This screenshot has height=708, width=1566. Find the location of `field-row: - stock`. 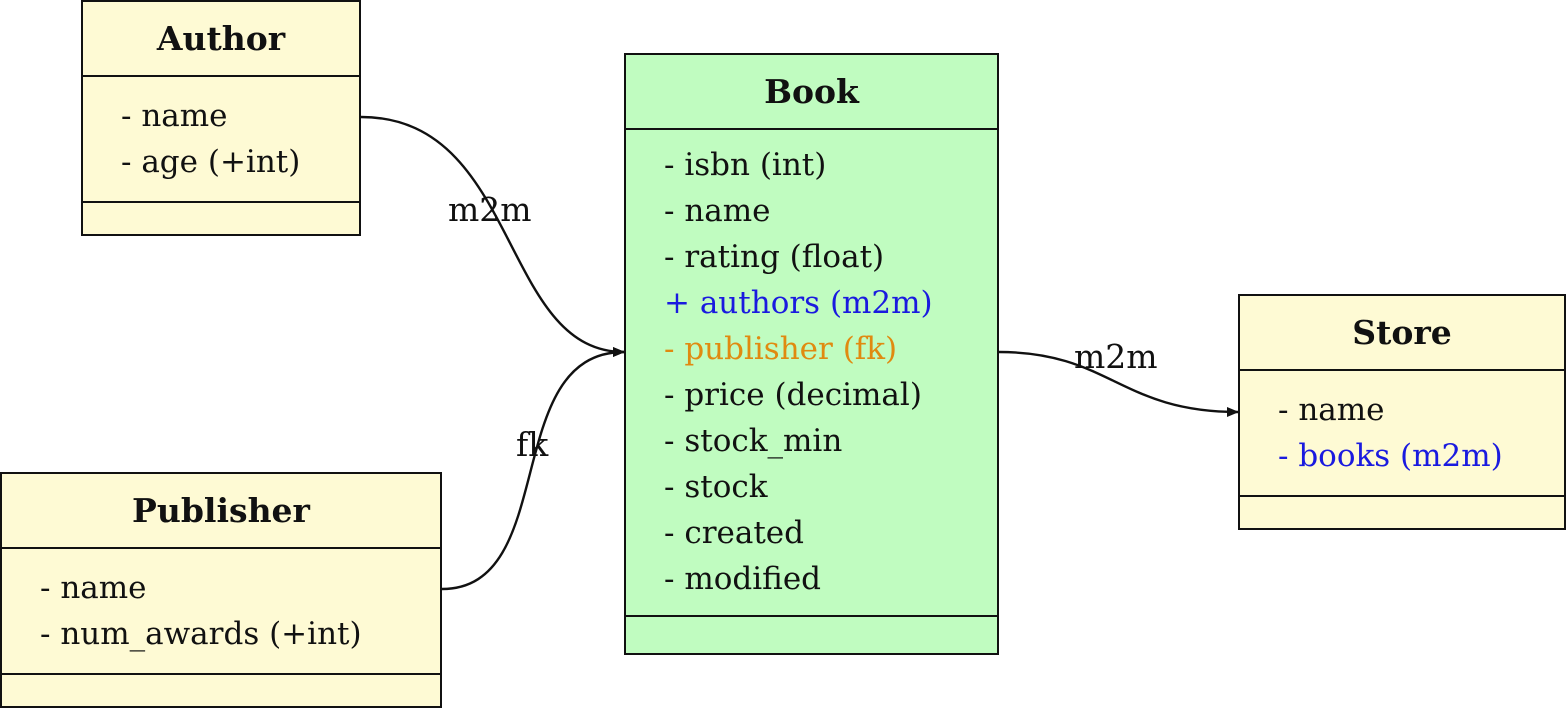

field-row: - stock is located at coordinates (716, 487).